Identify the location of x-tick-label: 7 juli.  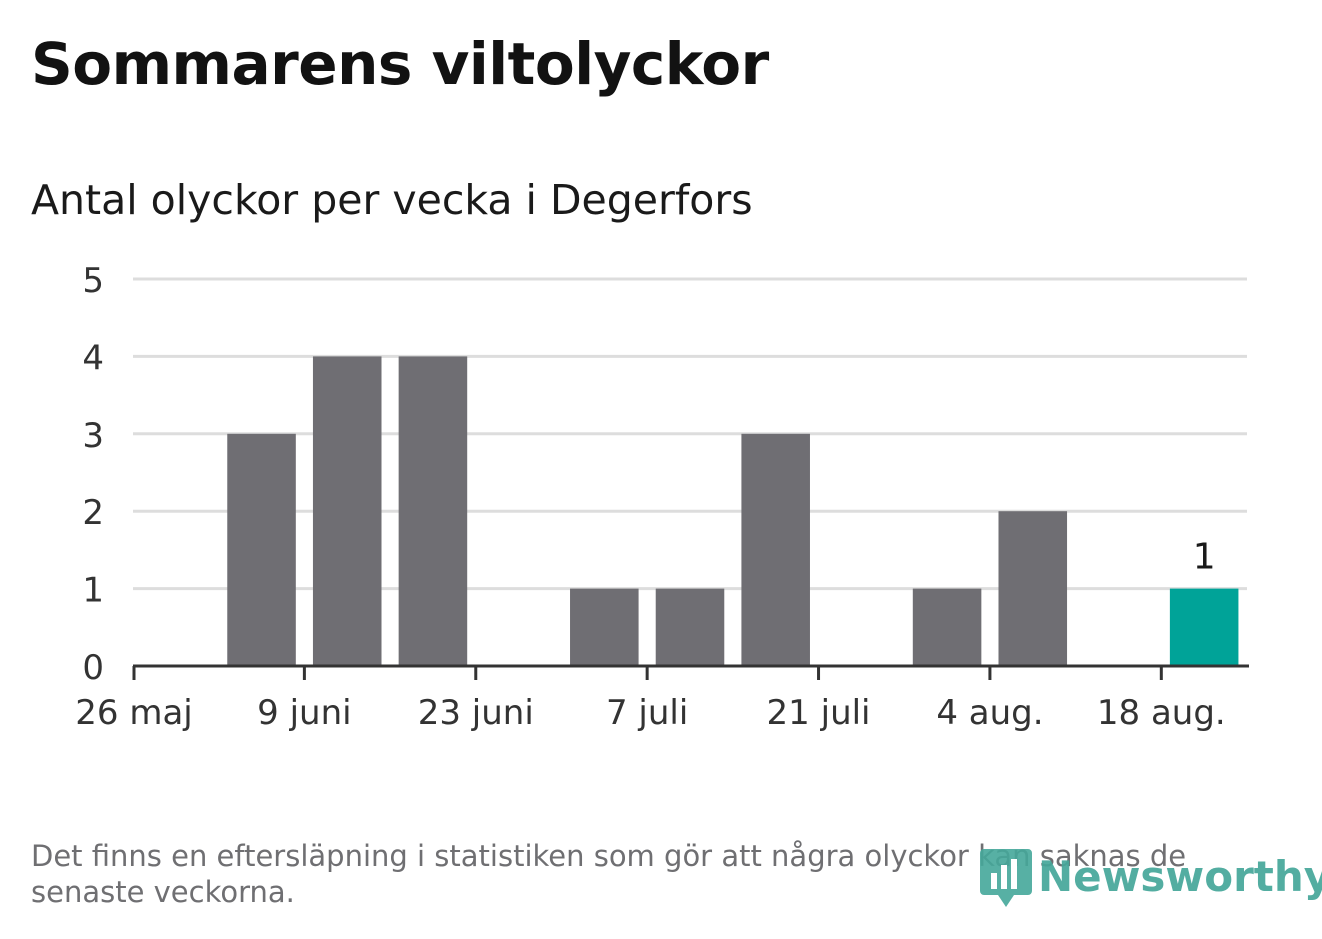
(647, 713).